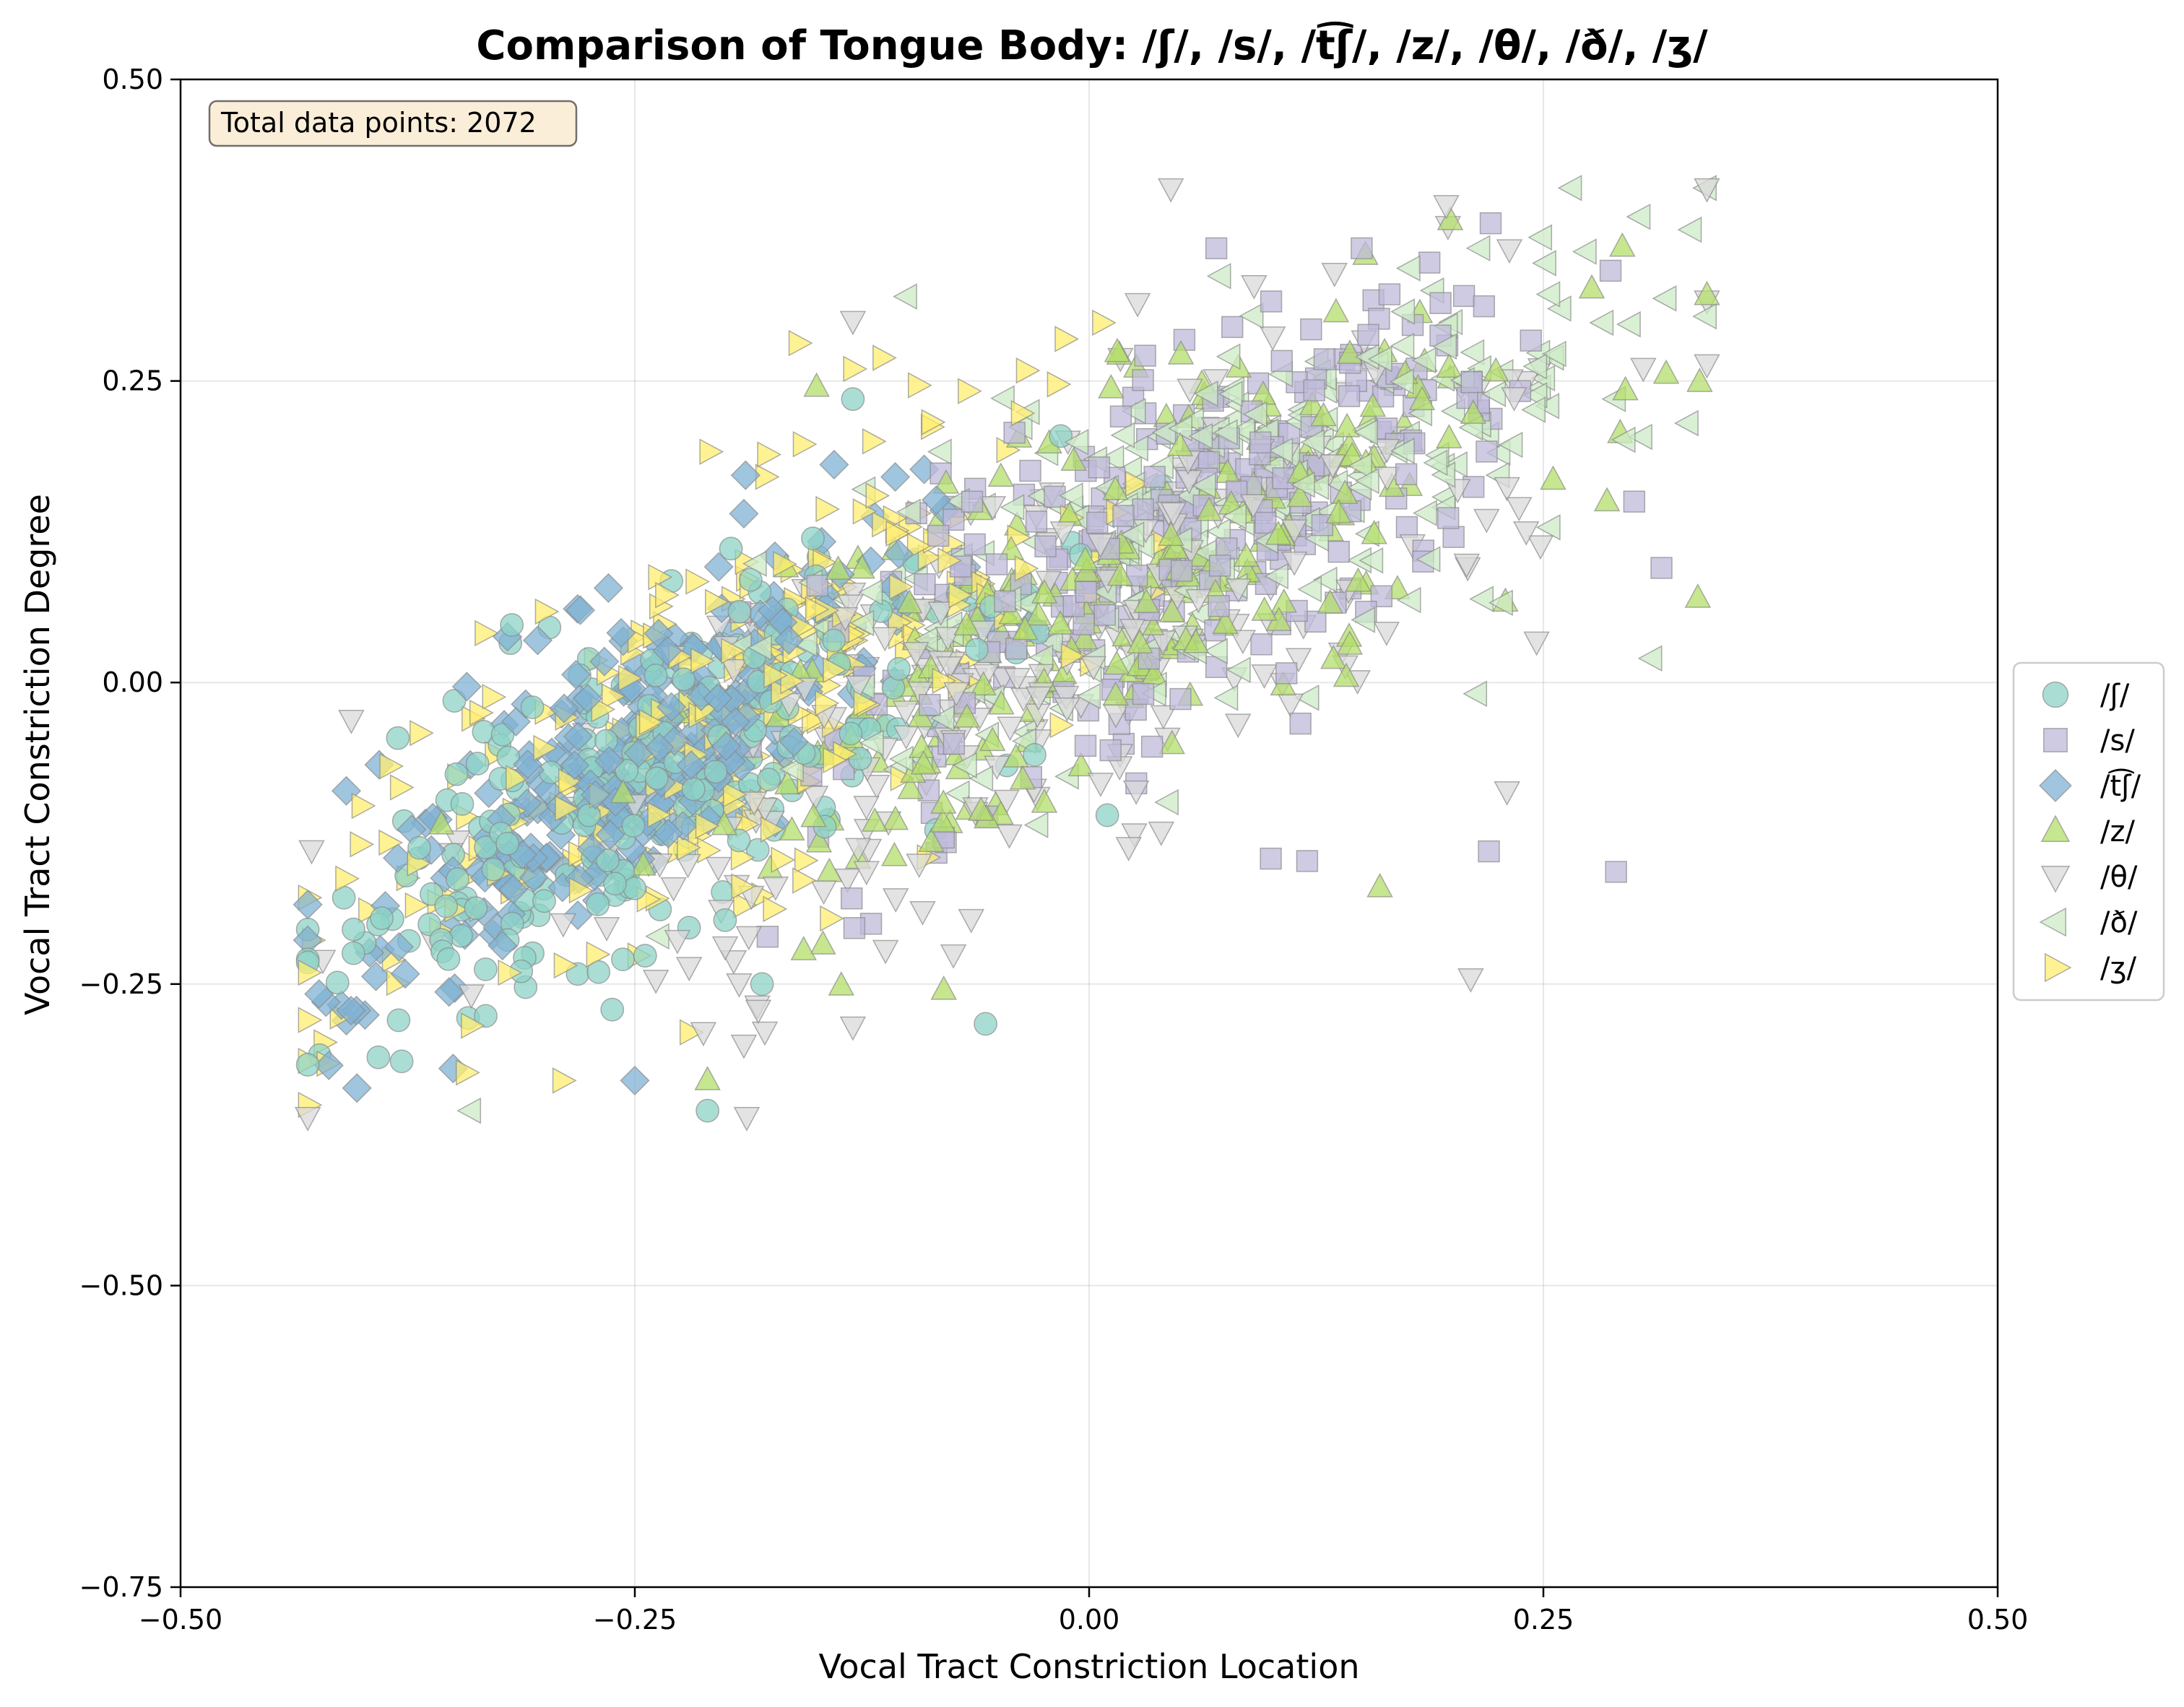 The width and height of the screenshot is (2184, 1707). I want to click on total-points-annotation: Total data points: 2072, so click(393, 123).